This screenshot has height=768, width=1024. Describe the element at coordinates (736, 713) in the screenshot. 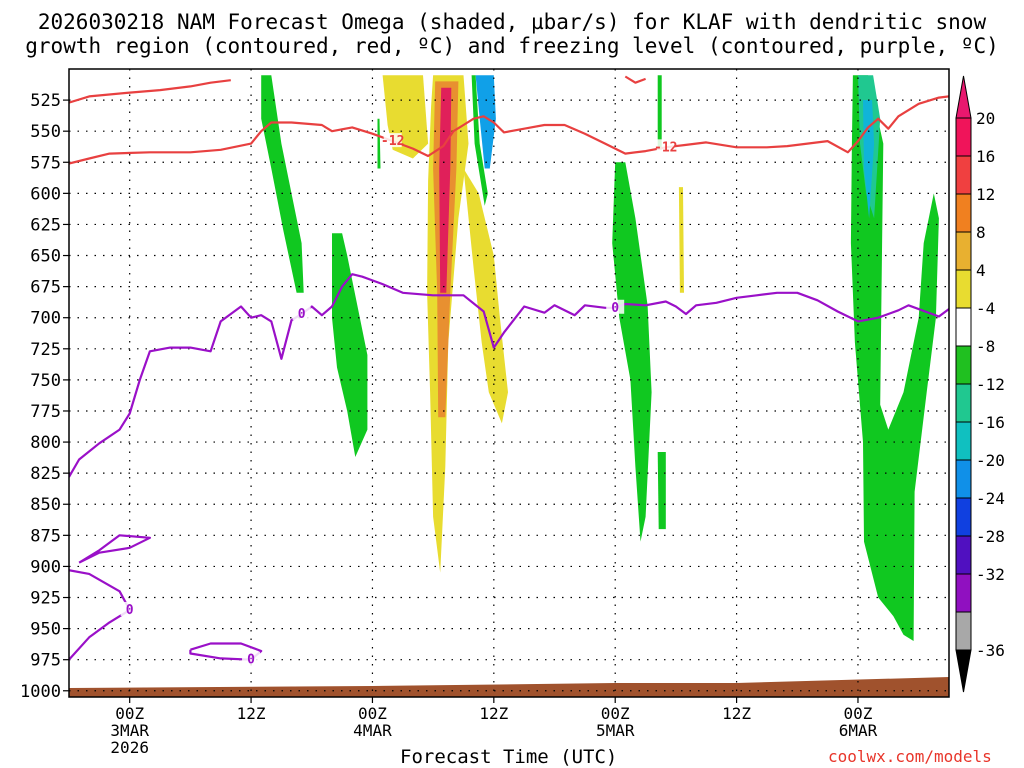

I see `x-tick-label-60-0: 12Z` at that location.